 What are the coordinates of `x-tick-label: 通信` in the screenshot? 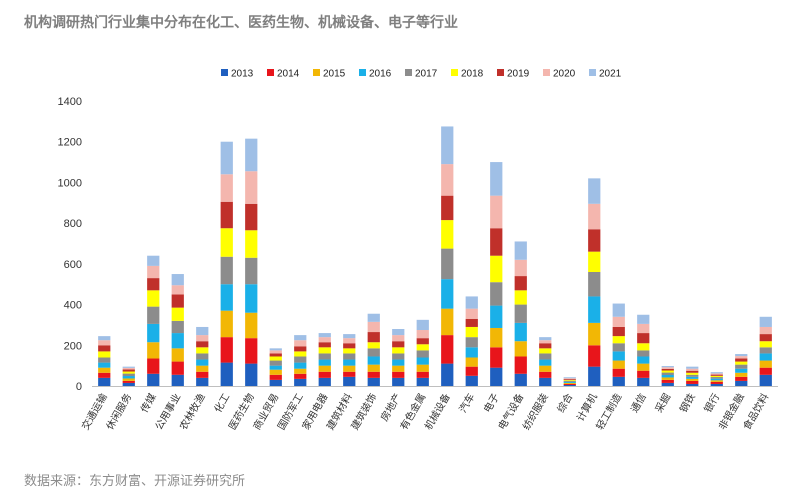 It's located at (639, 403).